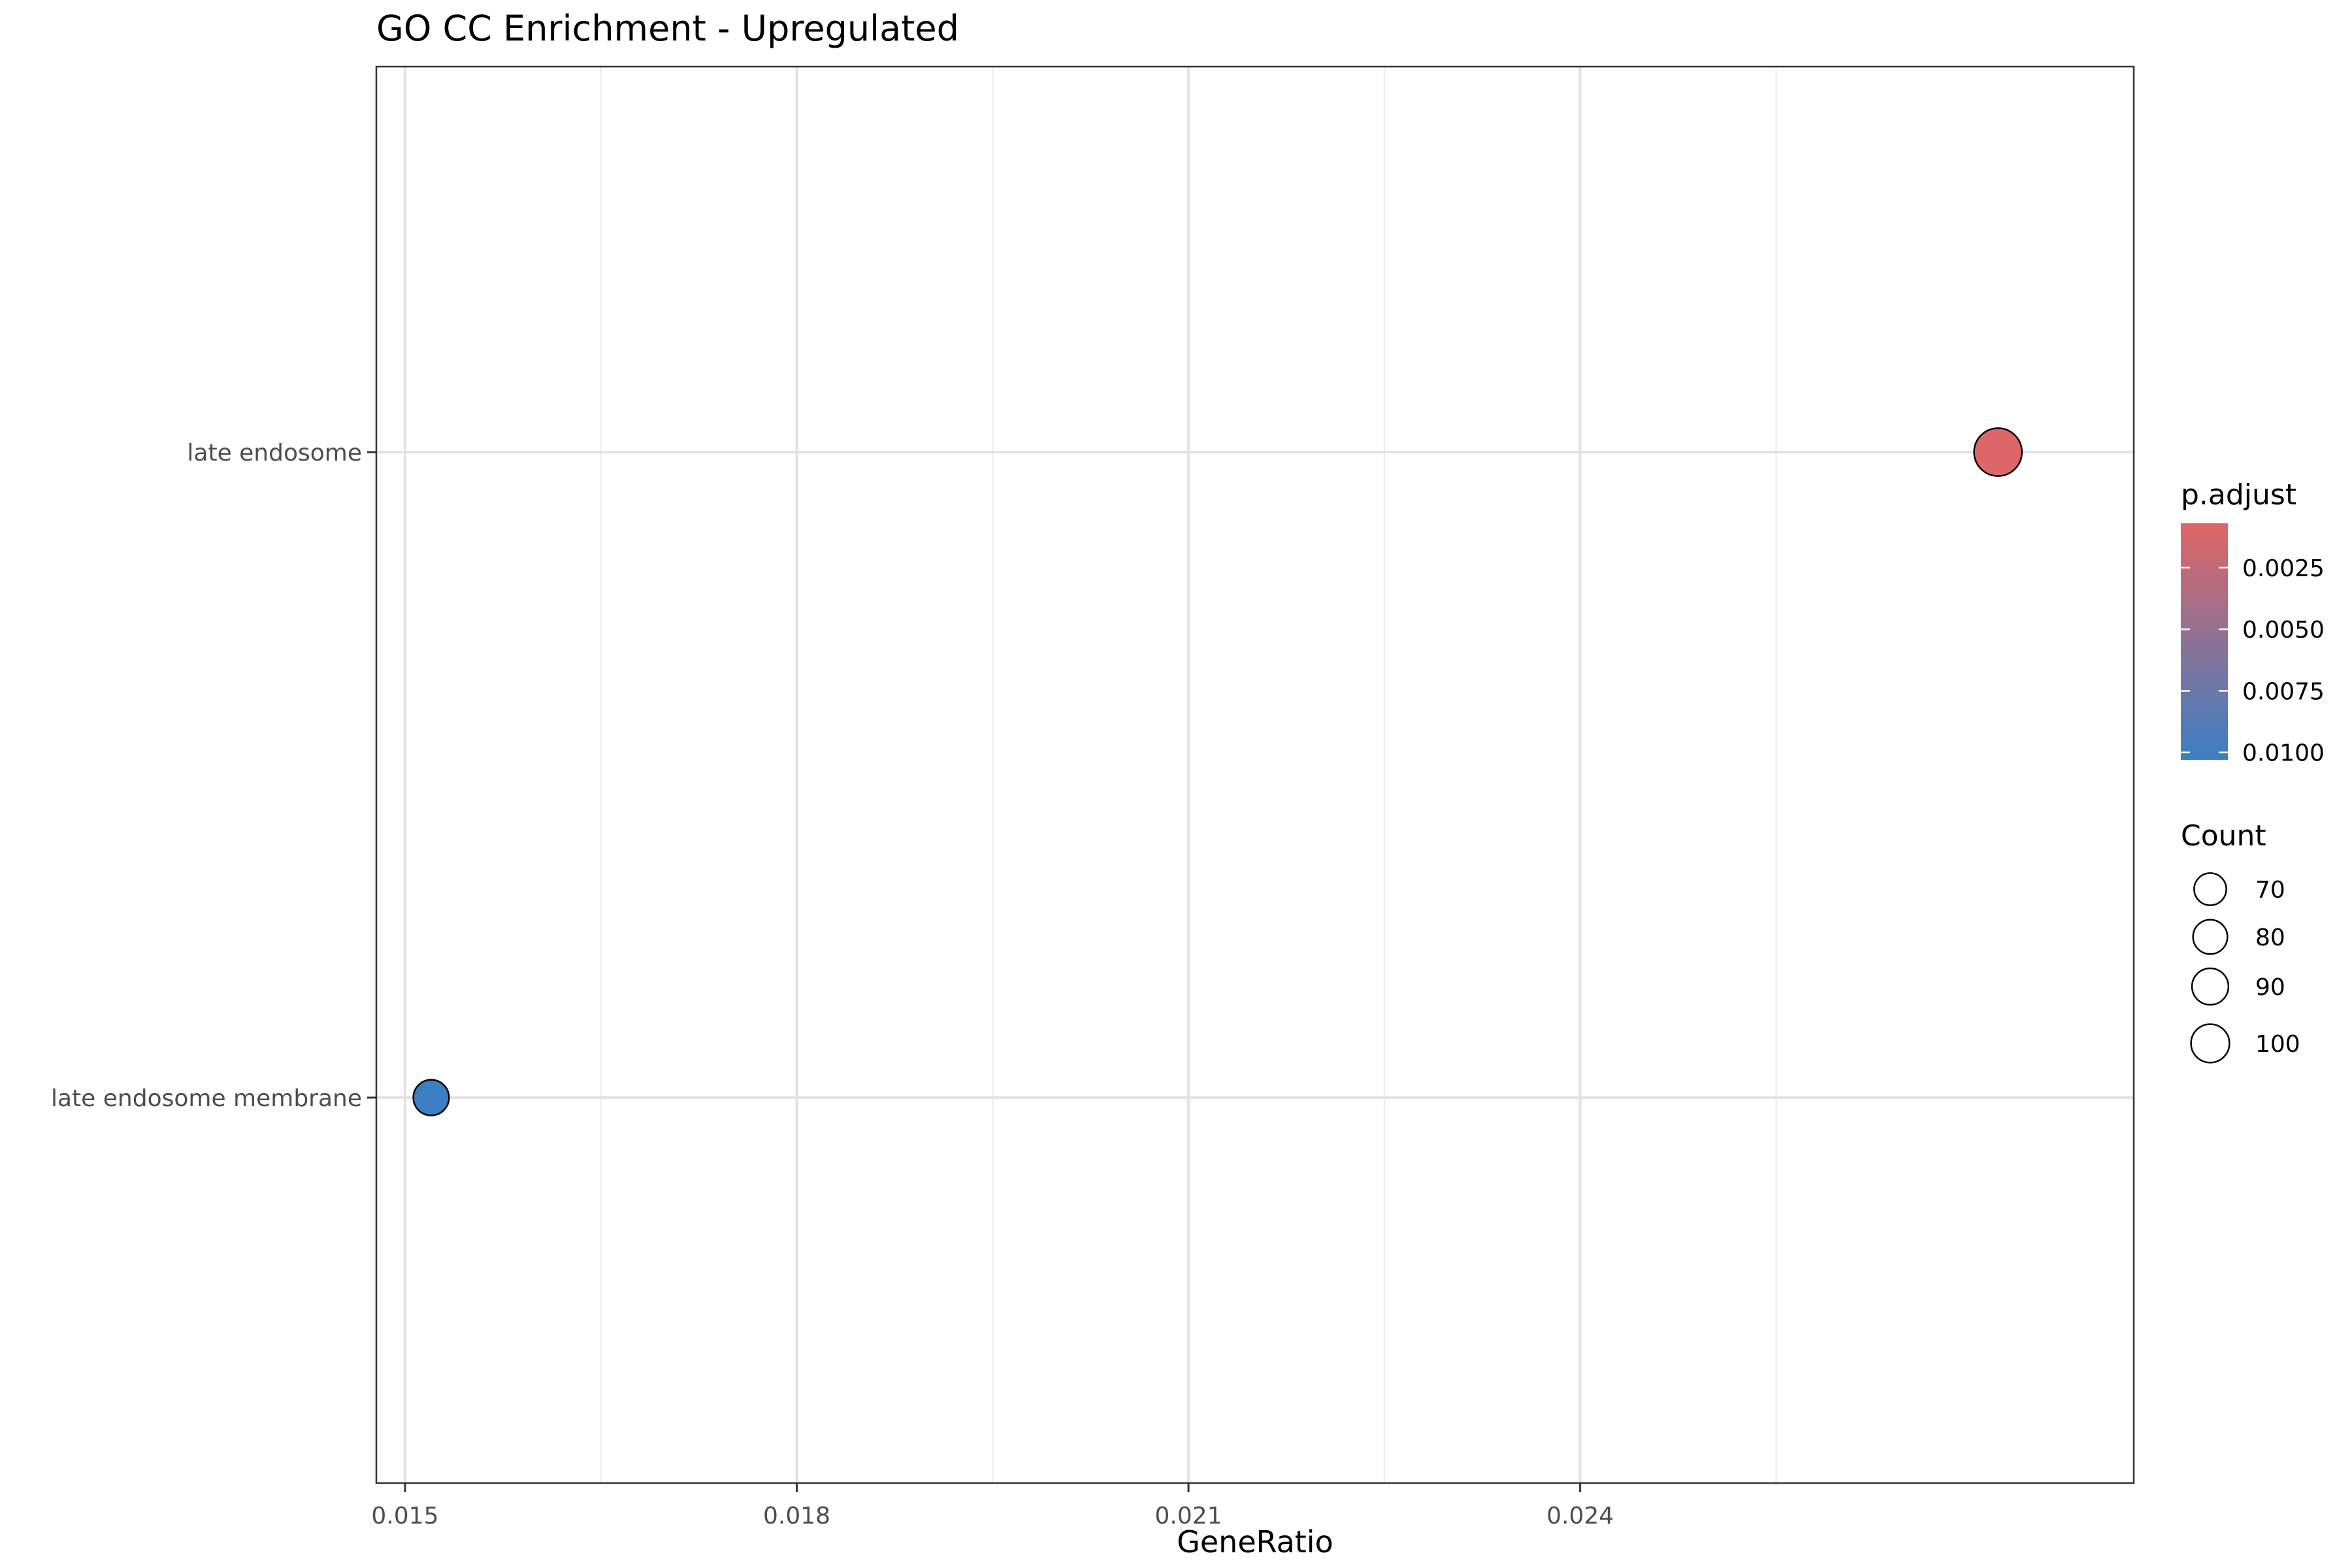  What do you see at coordinates (1580, 1516) in the screenshot?
I see `x-tick-label: 0.024` at bounding box center [1580, 1516].